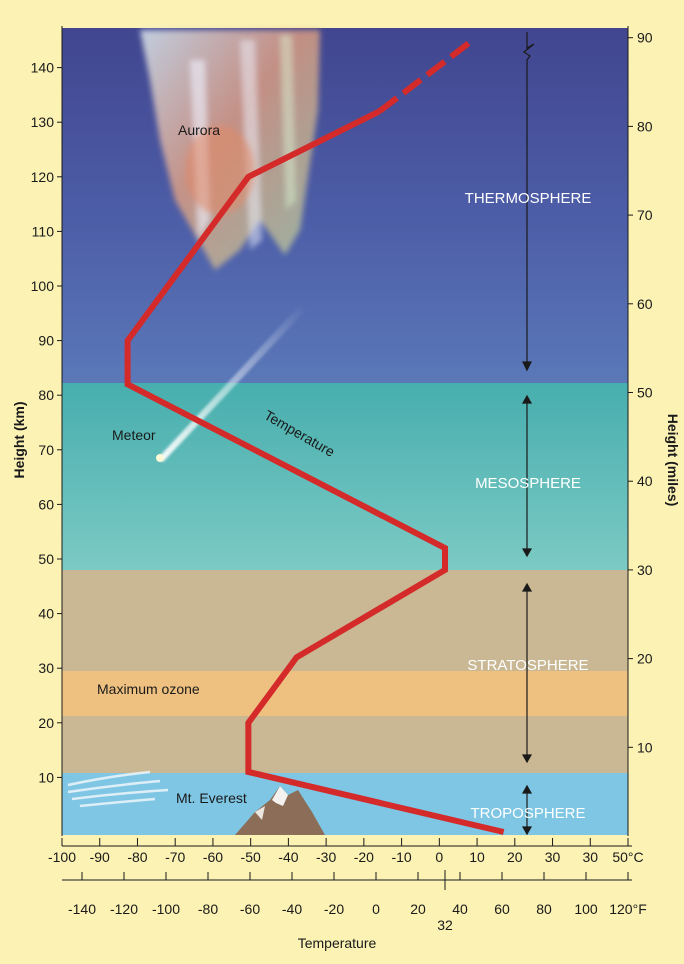  Describe the element at coordinates (645, 38) in the screenshot. I see `miles-tick-label: 90` at that location.